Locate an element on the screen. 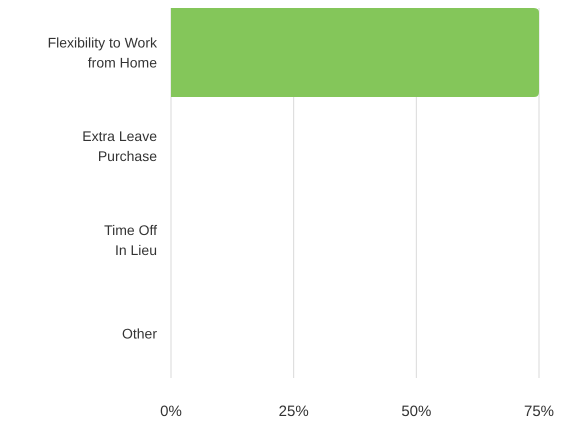 The height and width of the screenshot is (421, 565). x-tick-label: 25% is located at coordinates (293, 411).